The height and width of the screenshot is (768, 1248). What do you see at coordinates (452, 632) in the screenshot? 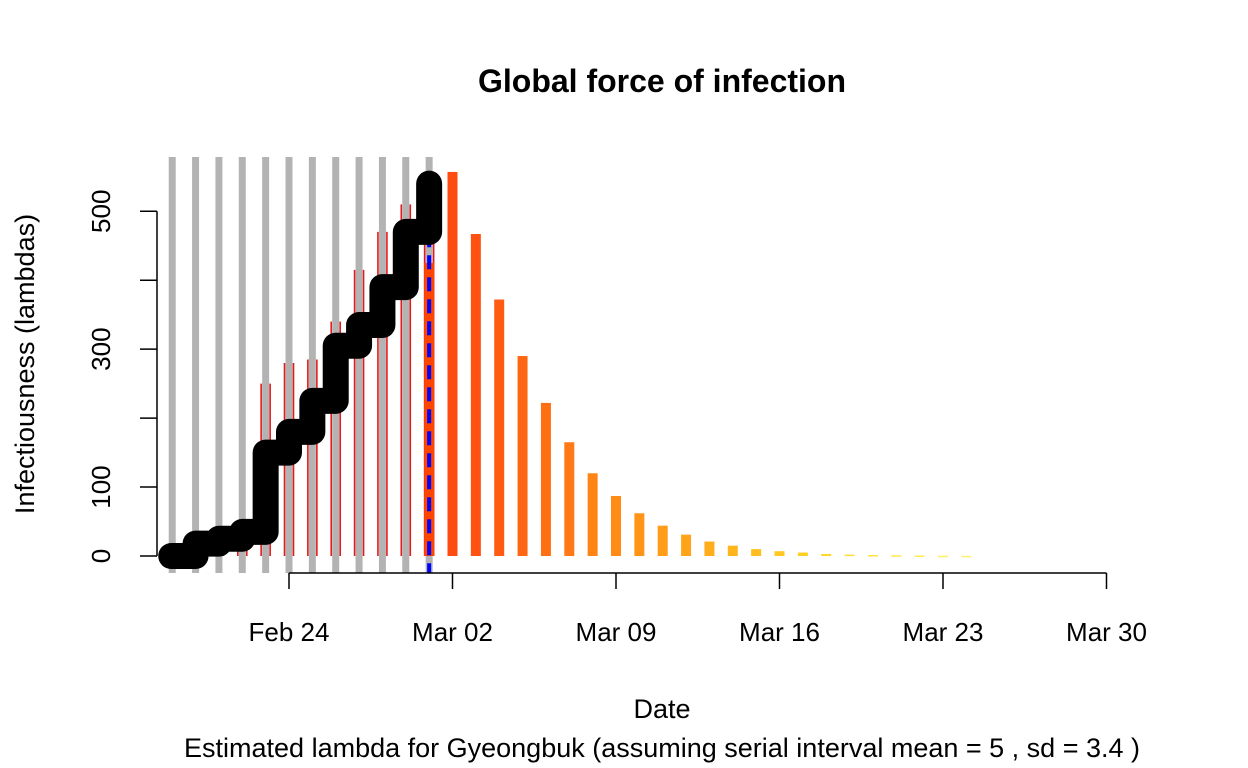
I see `x-tick-label: Mar 02` at bounding box center [452, 632].